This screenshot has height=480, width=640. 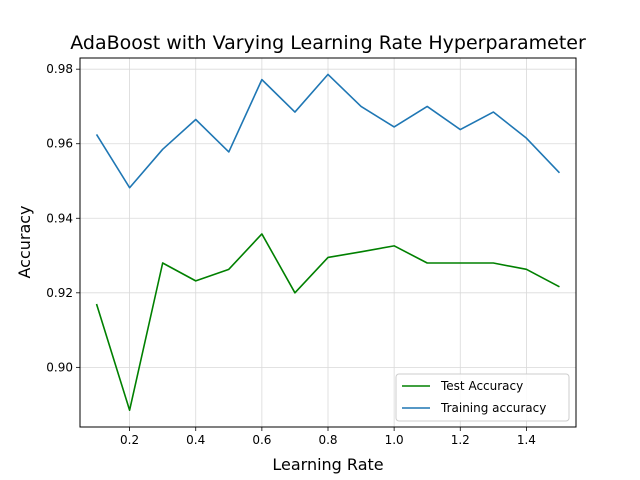 I want to click on x-tick-label: 0.4, so click(x=195, y=440).